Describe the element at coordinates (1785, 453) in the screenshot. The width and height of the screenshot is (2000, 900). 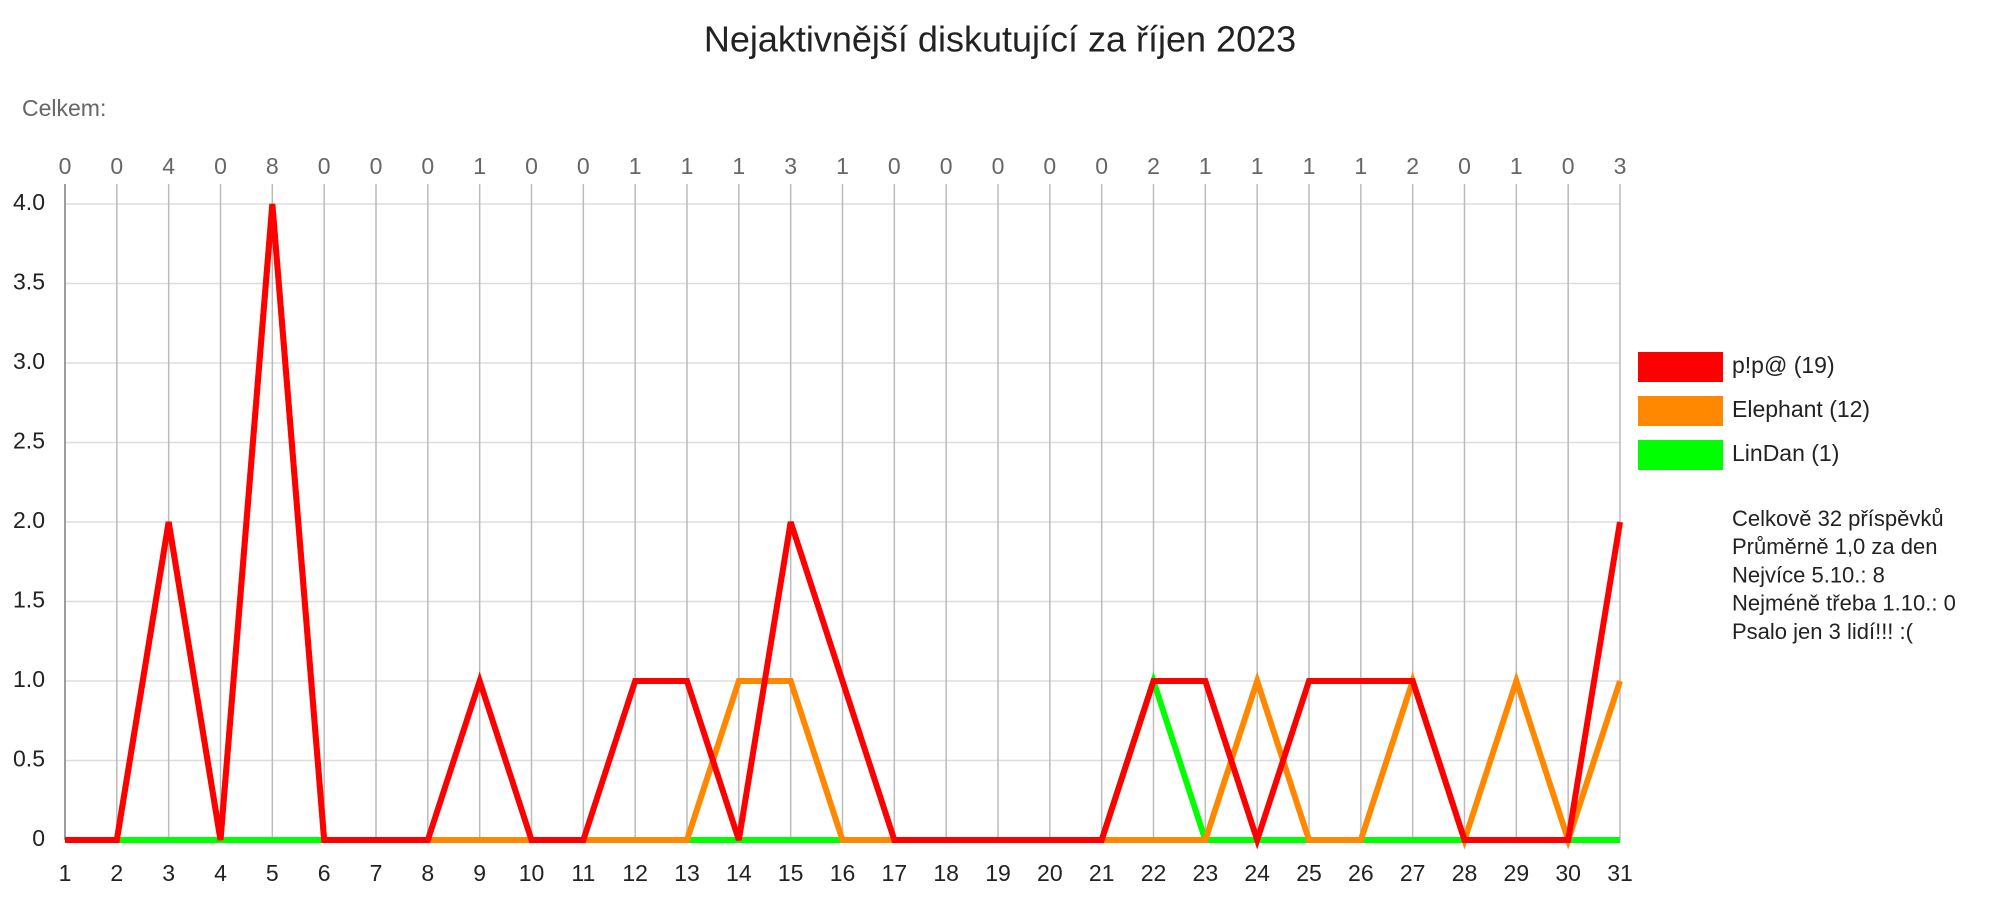
I see `legend-label: LinDan (1)` at that location.